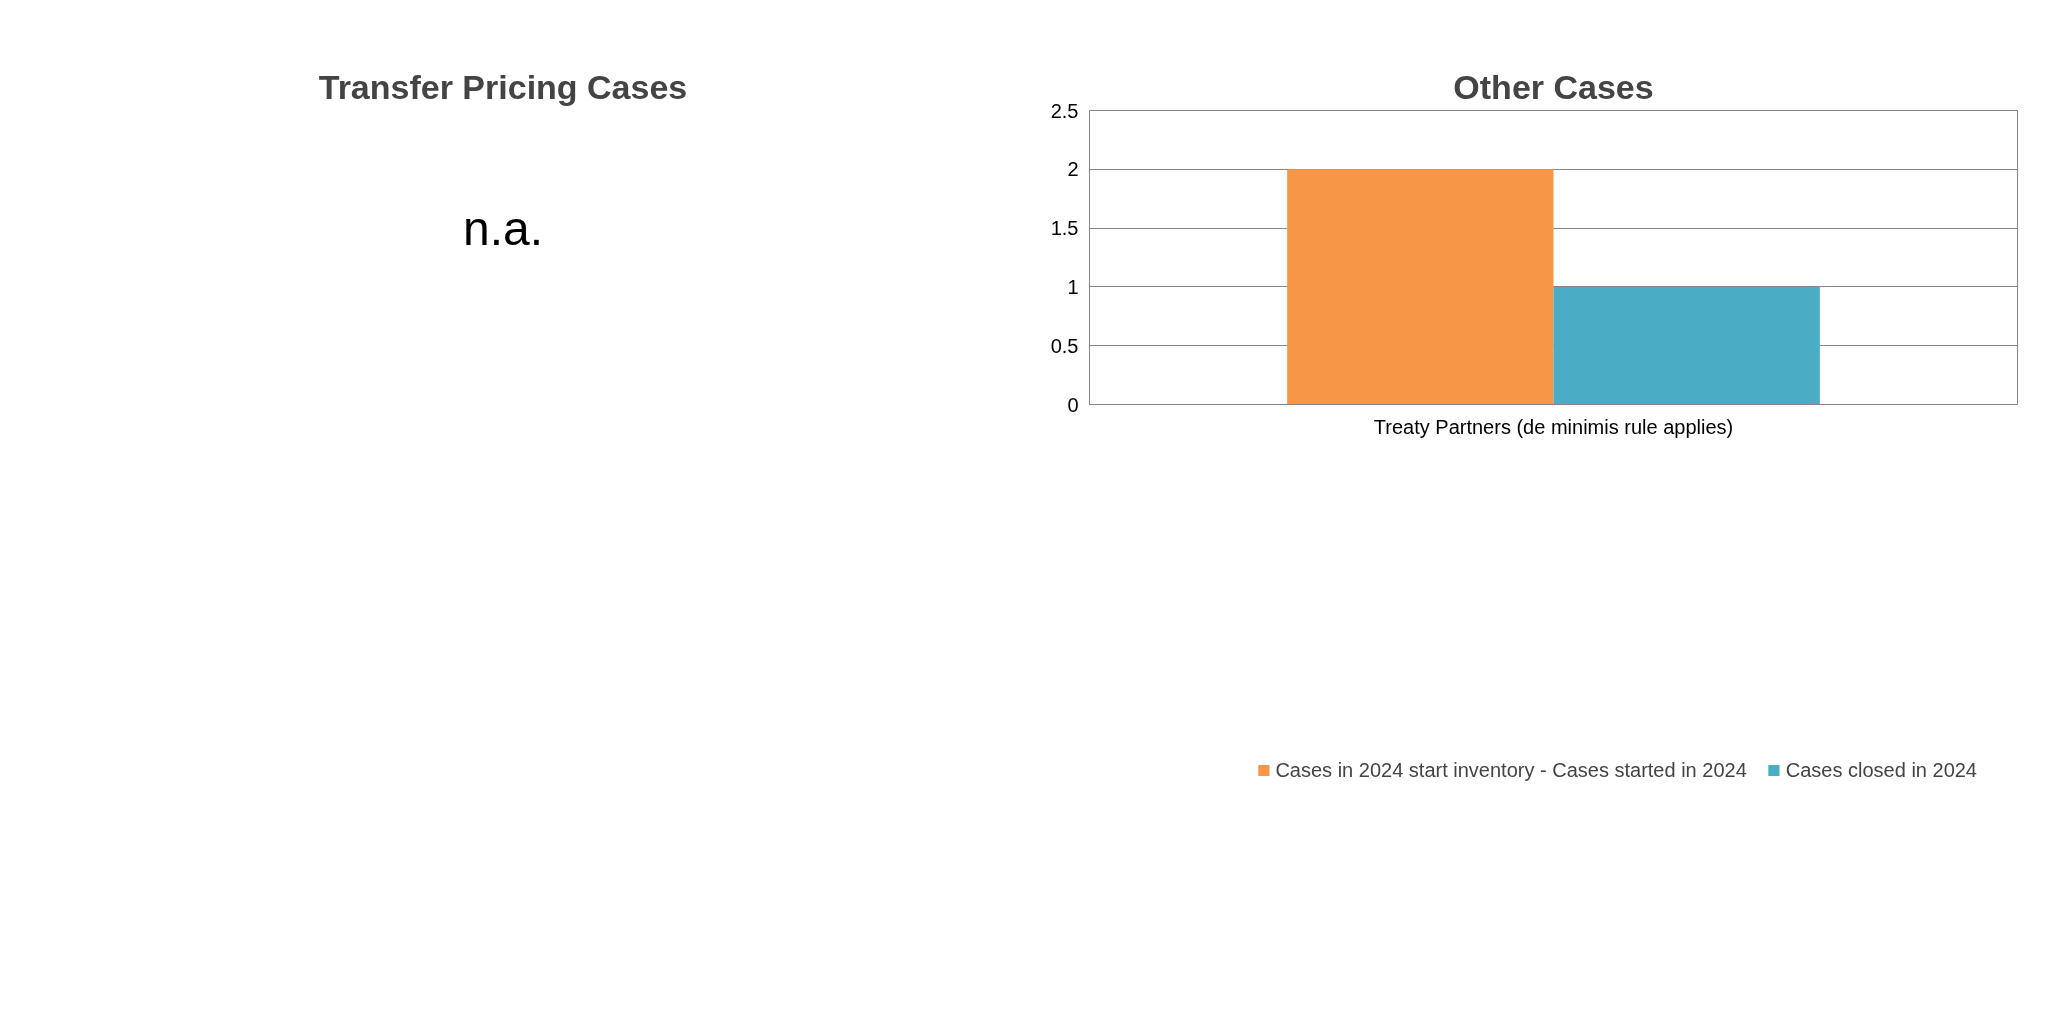  Describe the element at coordinates (1553, 86) in the screenshot. I see `chart-title: Other Cases` at that location.